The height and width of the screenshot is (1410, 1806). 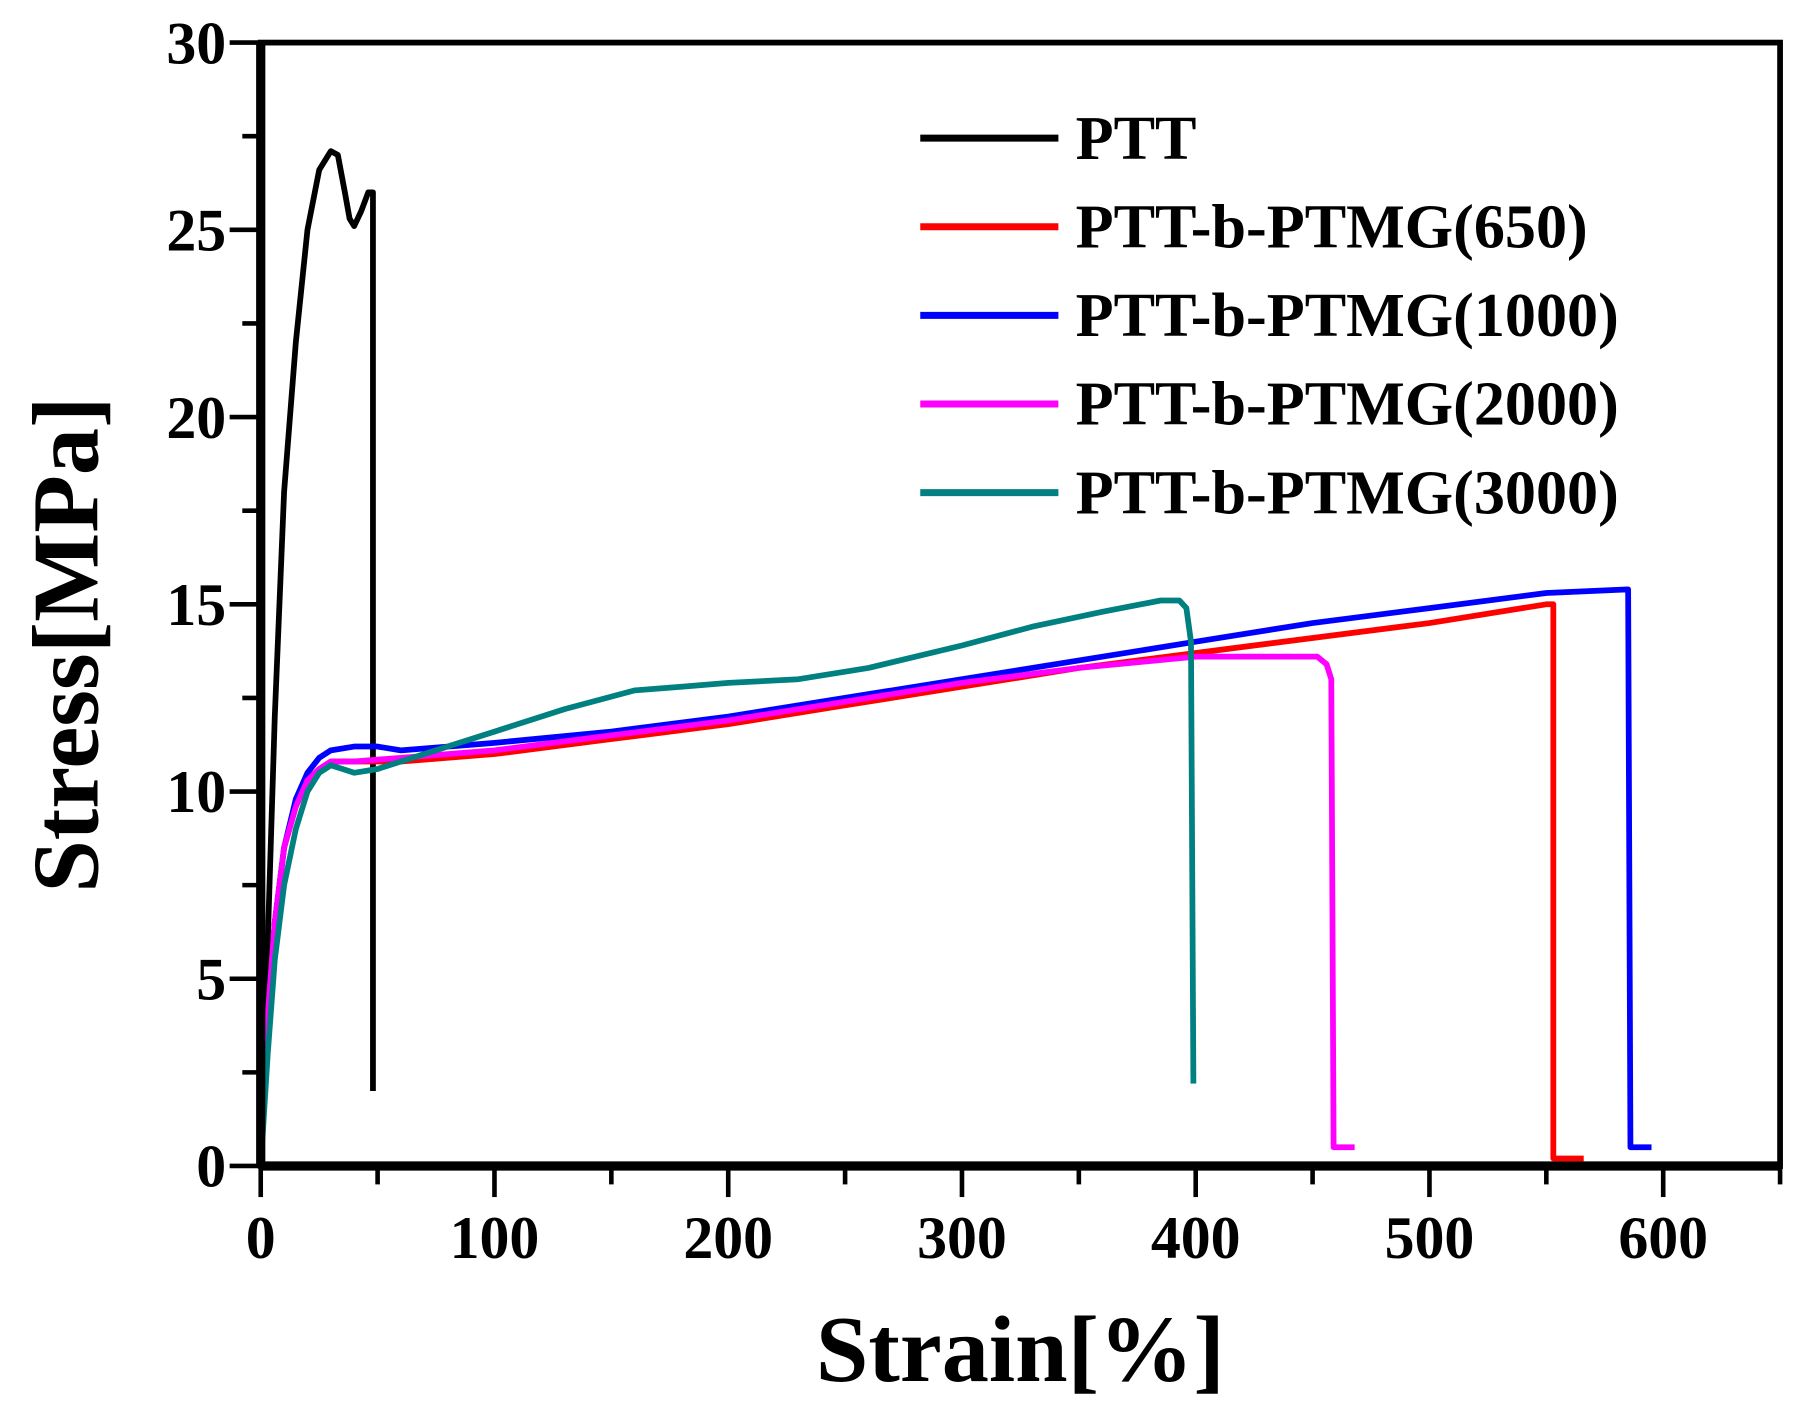 I want to click on y-tick-label: 0, so click(x=211, y=1167).